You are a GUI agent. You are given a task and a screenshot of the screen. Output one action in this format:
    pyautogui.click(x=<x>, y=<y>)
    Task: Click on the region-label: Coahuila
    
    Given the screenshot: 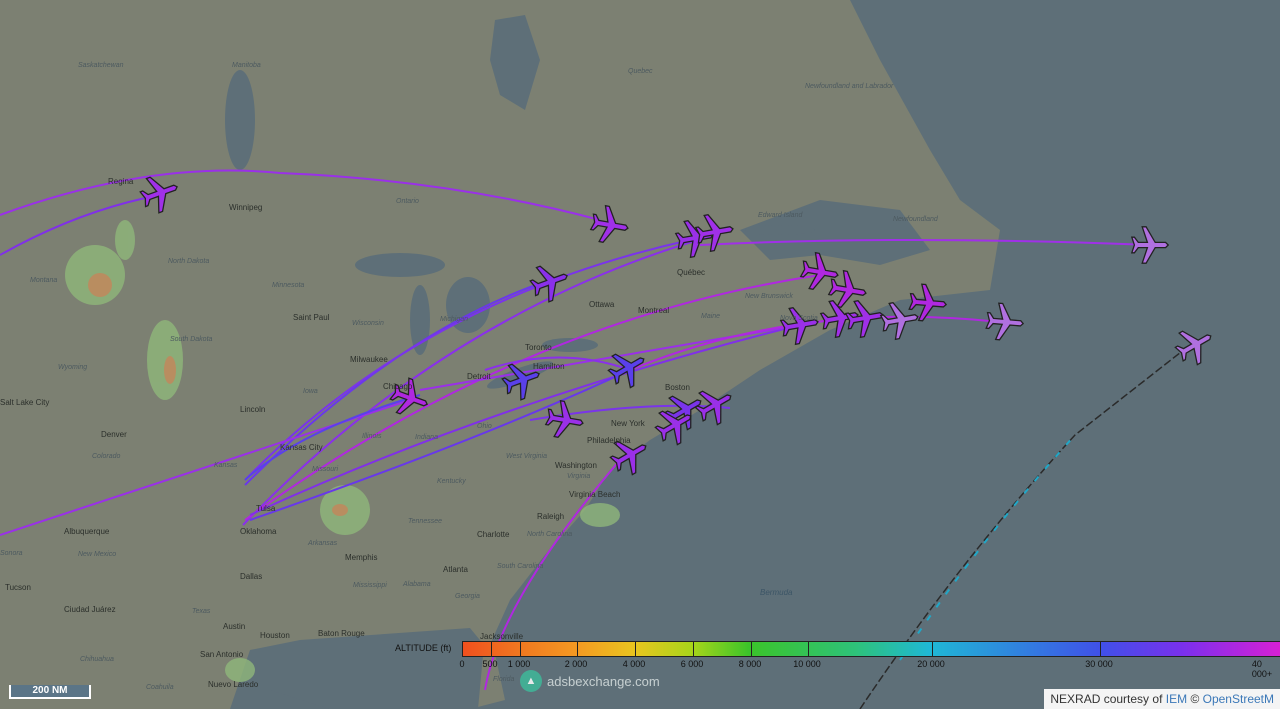 What is the action you would take?
    pyautogui.click(x=160, y=687)
    